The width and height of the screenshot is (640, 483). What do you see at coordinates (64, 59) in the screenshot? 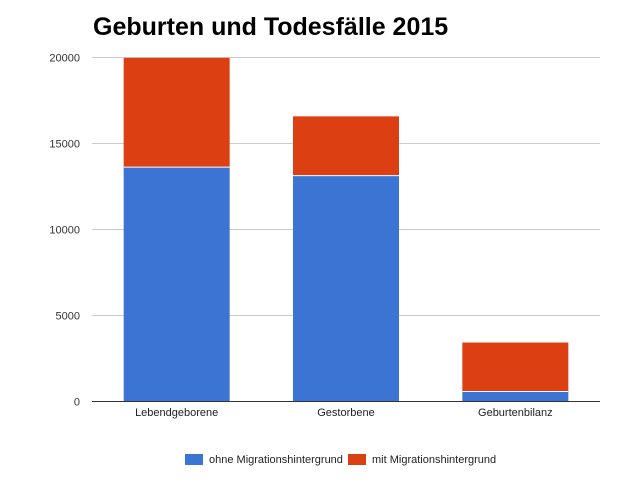
I see `y-tick-label: 20000` at bounding box center [64, 59].